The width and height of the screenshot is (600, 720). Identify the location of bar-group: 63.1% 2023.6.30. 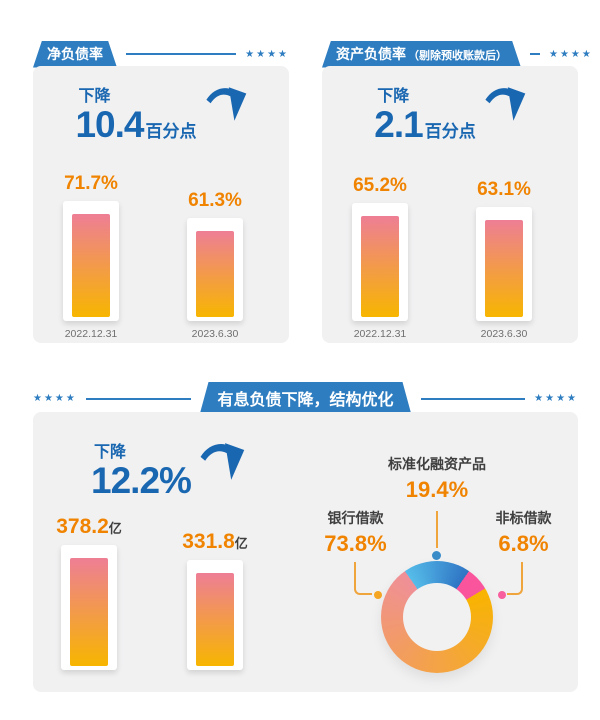
(504, 259).